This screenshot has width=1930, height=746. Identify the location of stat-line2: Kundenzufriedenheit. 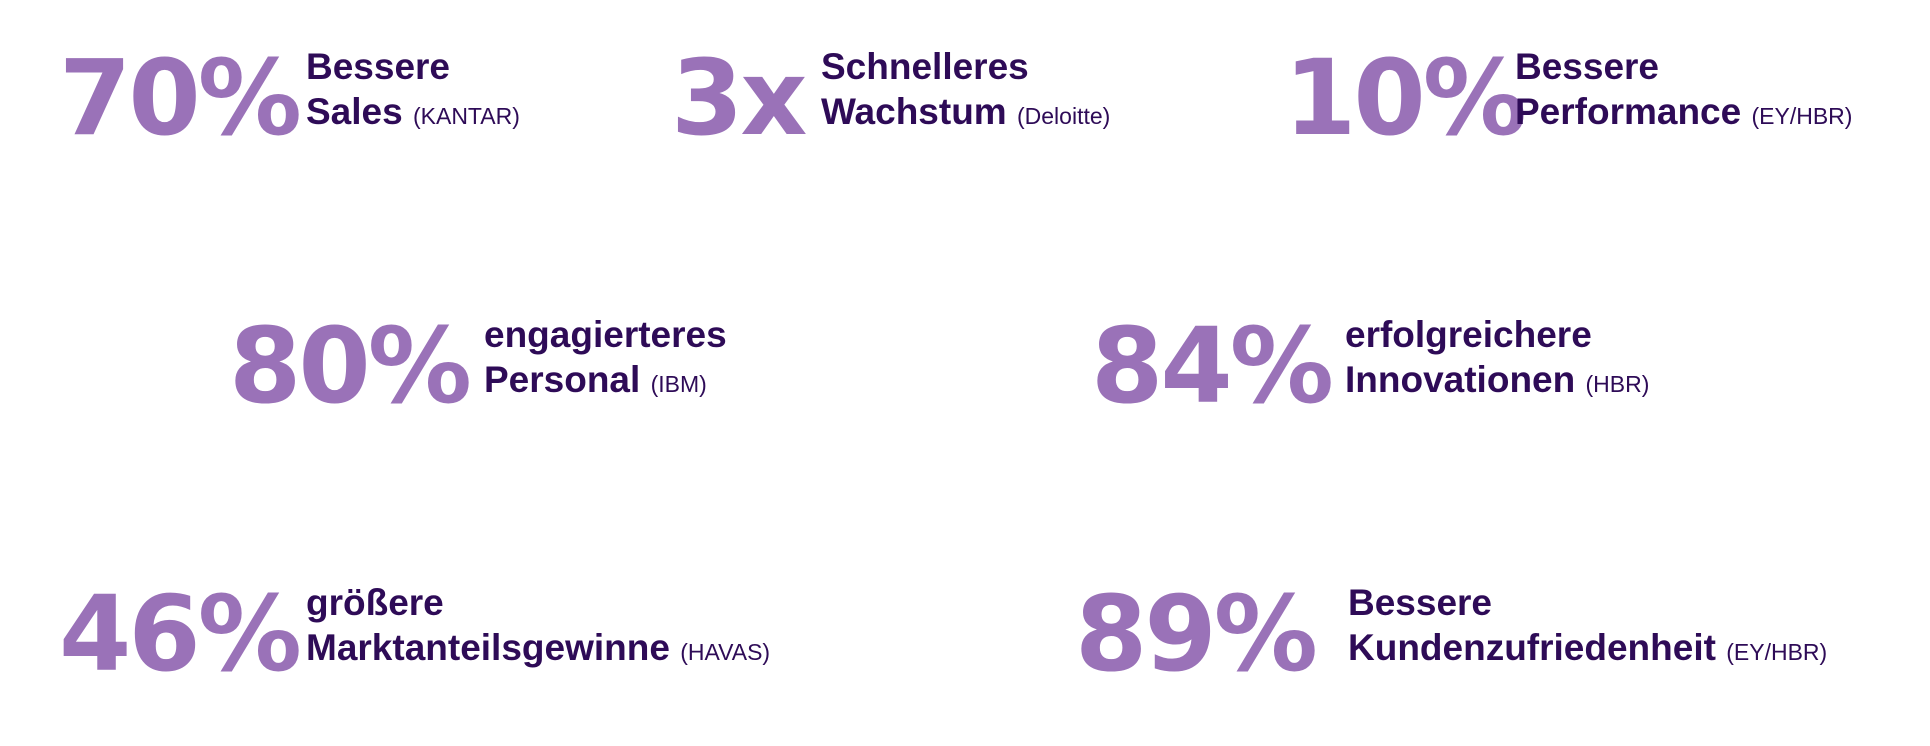
(1532, 647).